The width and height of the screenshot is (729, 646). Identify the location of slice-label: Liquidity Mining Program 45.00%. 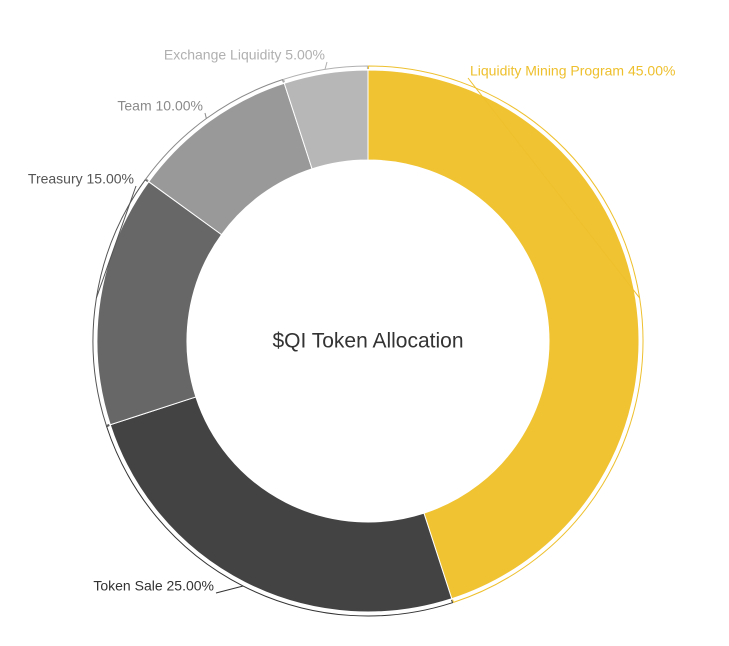
(572, 71).